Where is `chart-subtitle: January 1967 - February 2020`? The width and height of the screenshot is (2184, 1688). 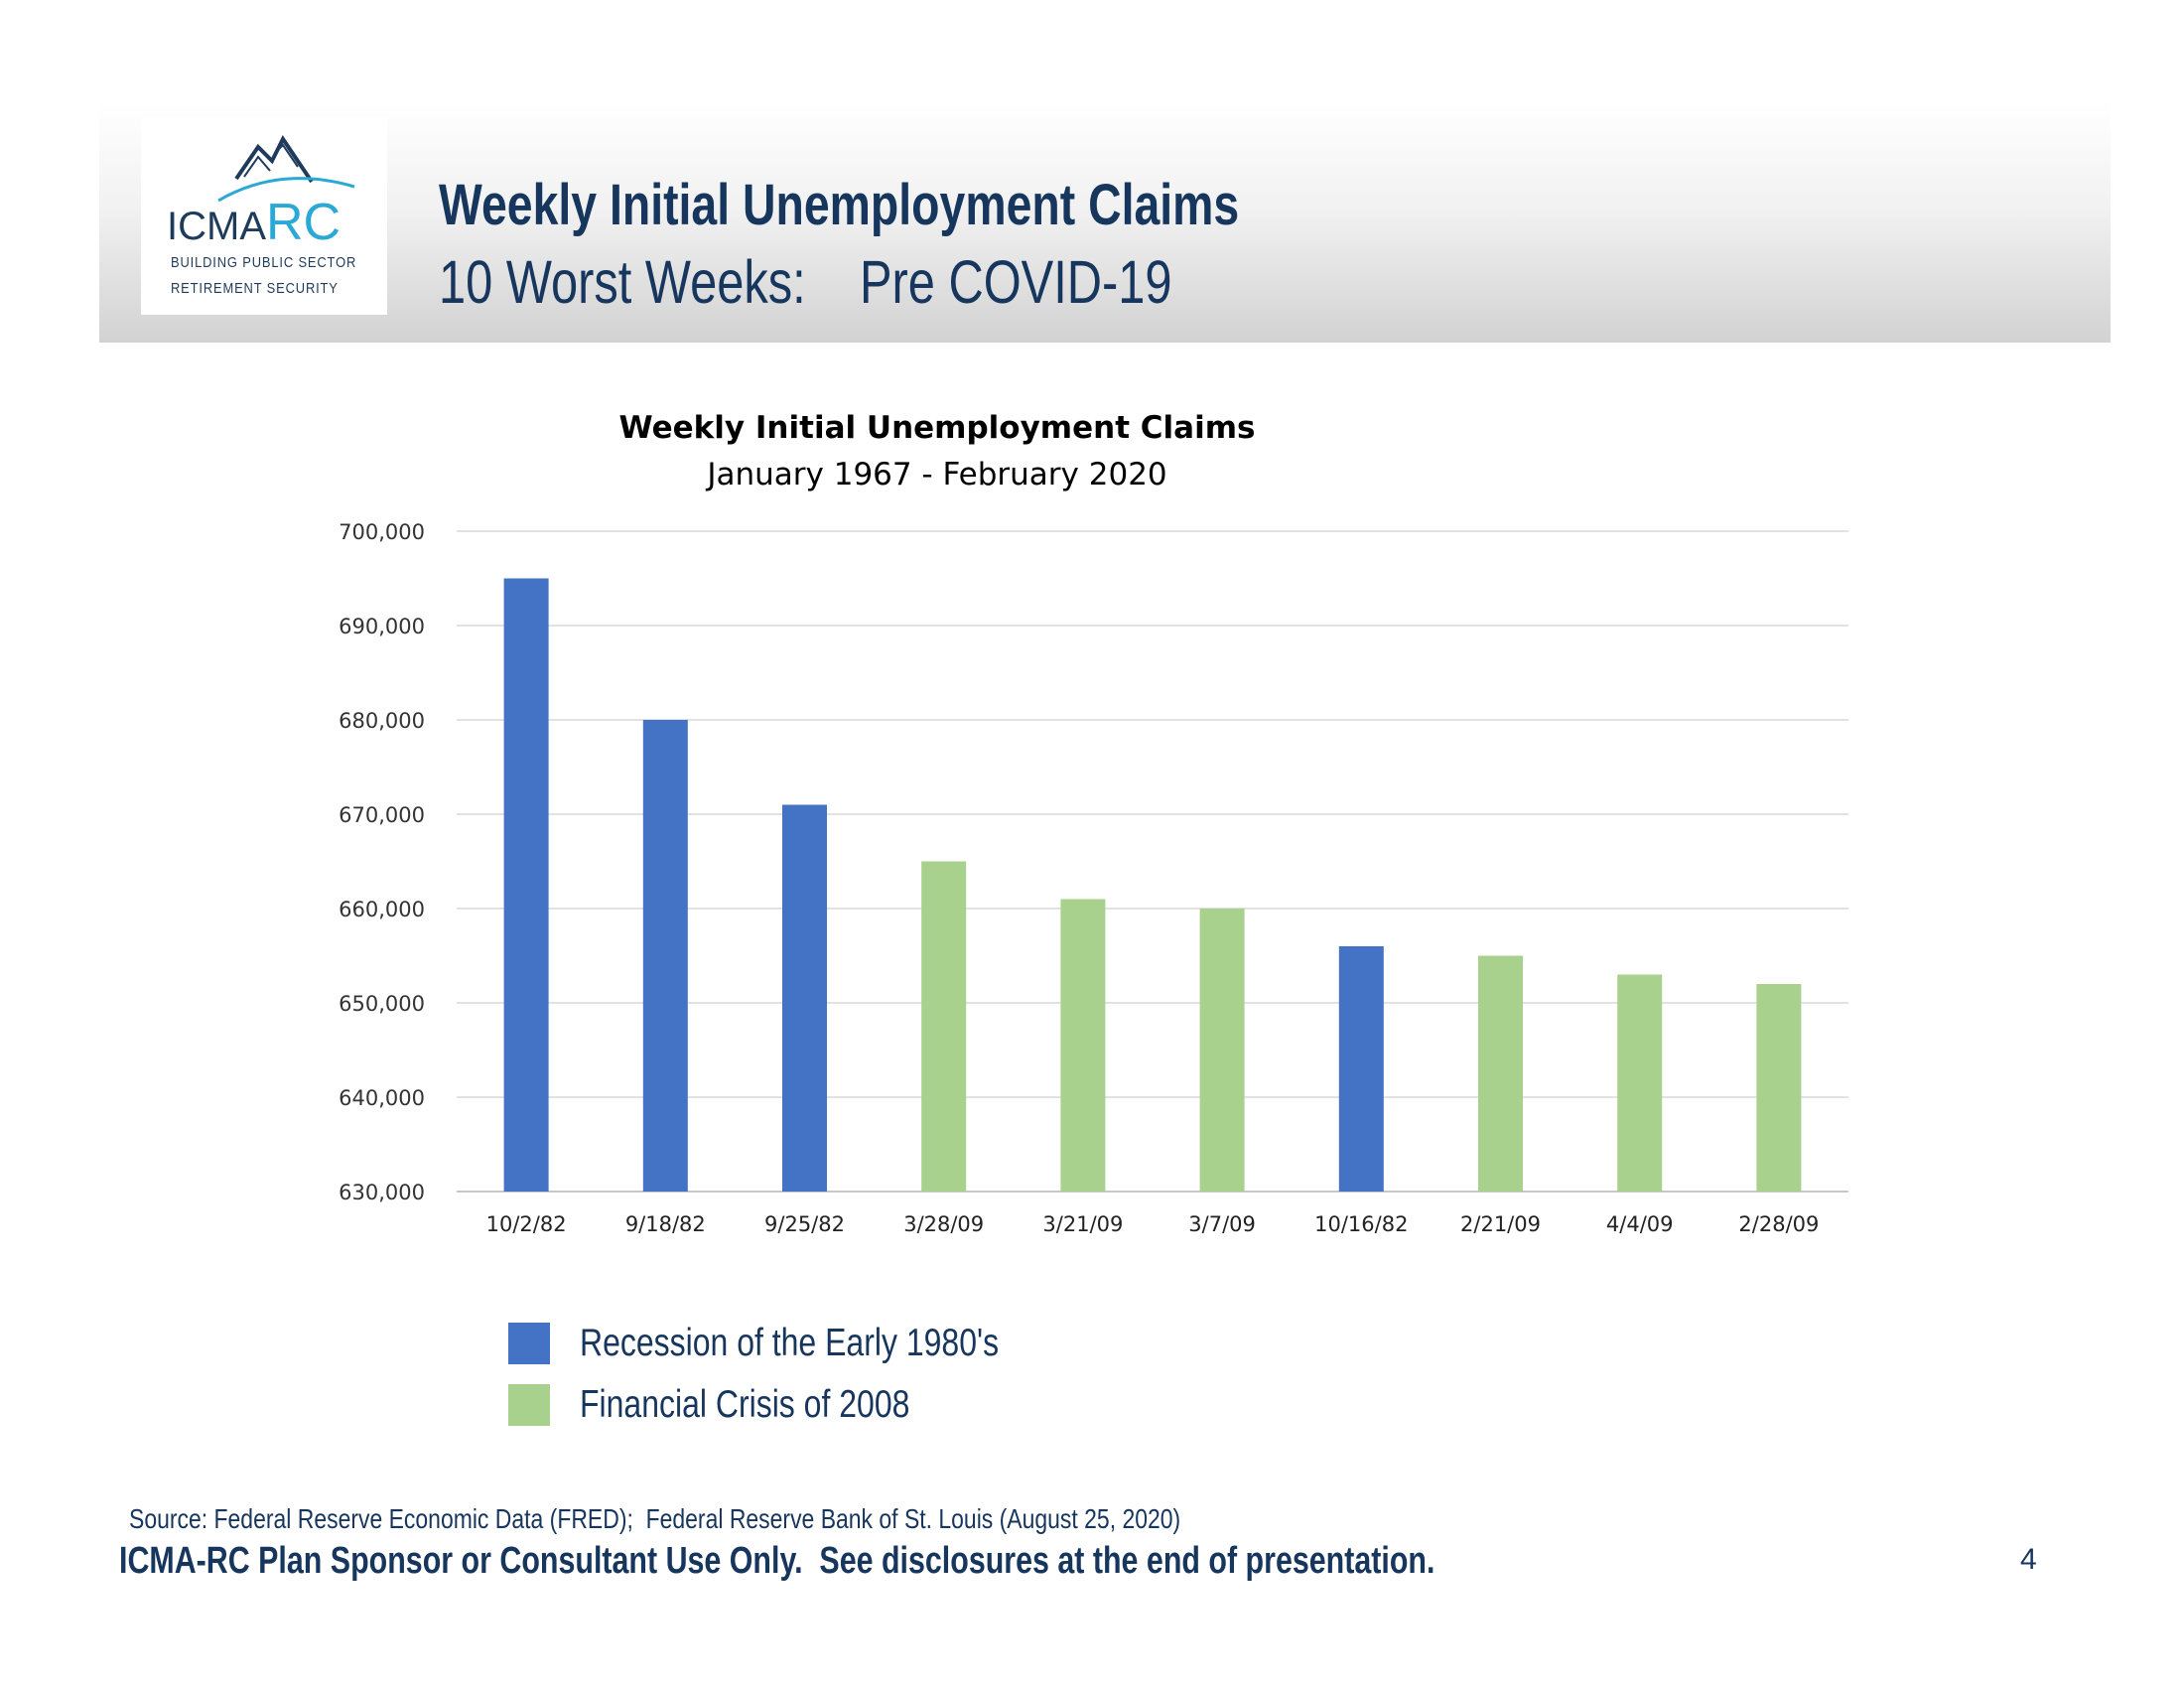
chart-subtitle: January 1967 - February 2020 is located at coordinates (935, 474).